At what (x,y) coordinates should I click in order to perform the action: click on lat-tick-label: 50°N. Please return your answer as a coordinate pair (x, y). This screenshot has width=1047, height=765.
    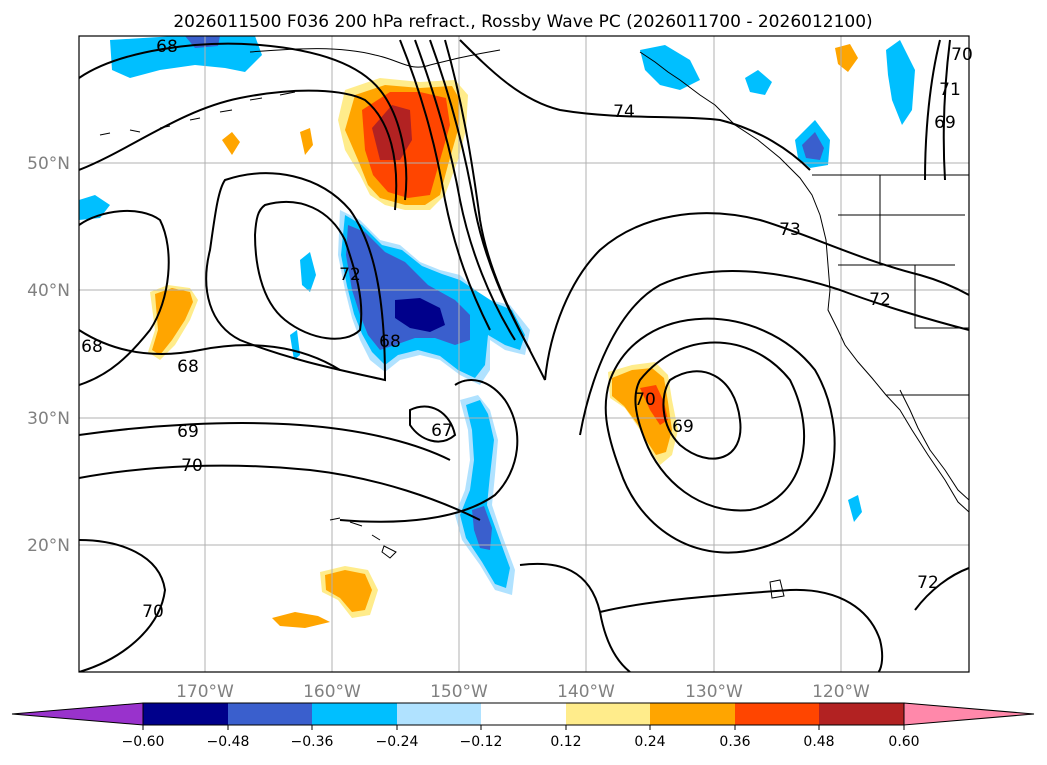
    Looking at the image, I should click on (48, 164).